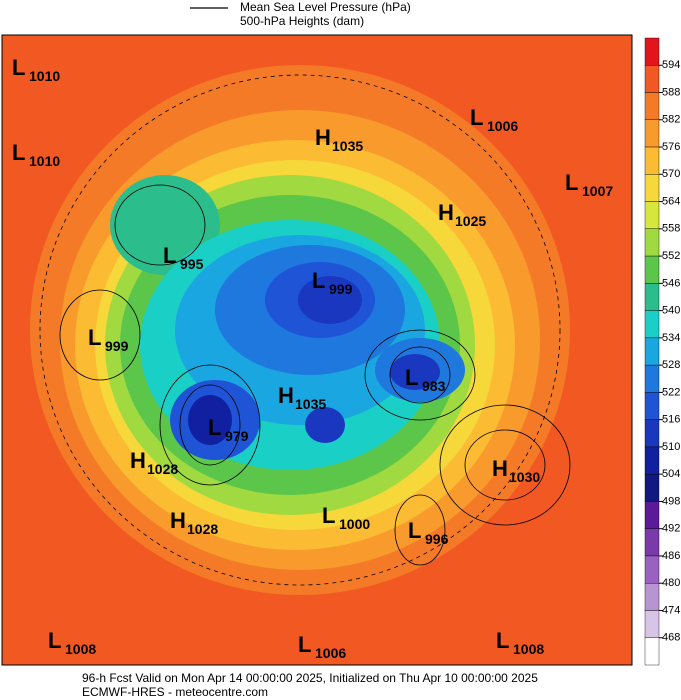 This screenshot has height=700, width=681. I want to click on colorbar-label: 480, so click(671, 583).